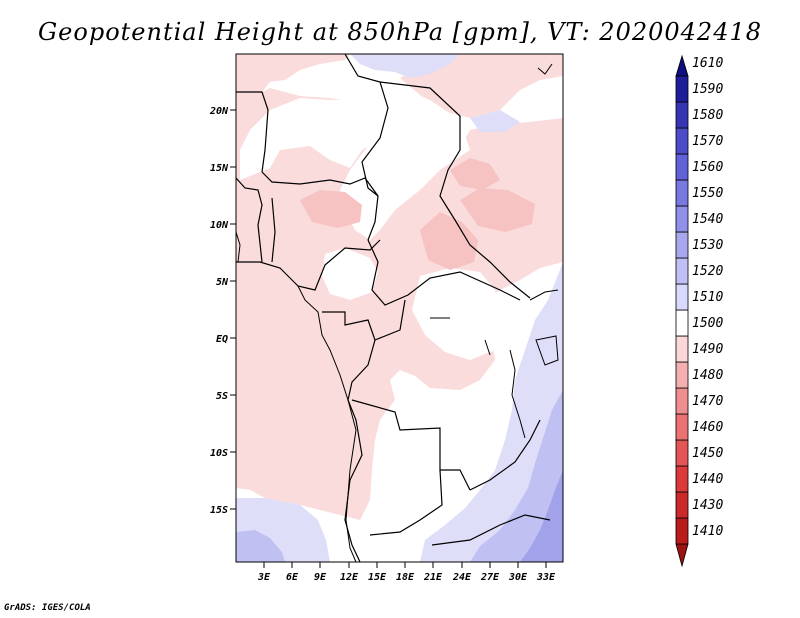 This screenshot has height=618, width=800. I want to click on svg-text: 20N, so click(219, 111).